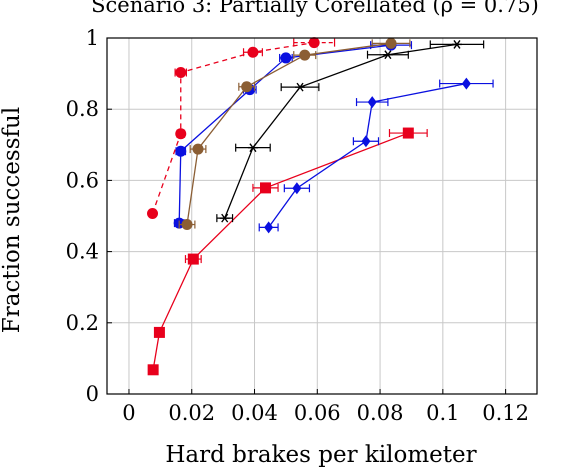  What do you see at coordinates (12, 220) in the screenshot?
I see `y-axis-label: Fraction successful` at bounding box center [12, 220].